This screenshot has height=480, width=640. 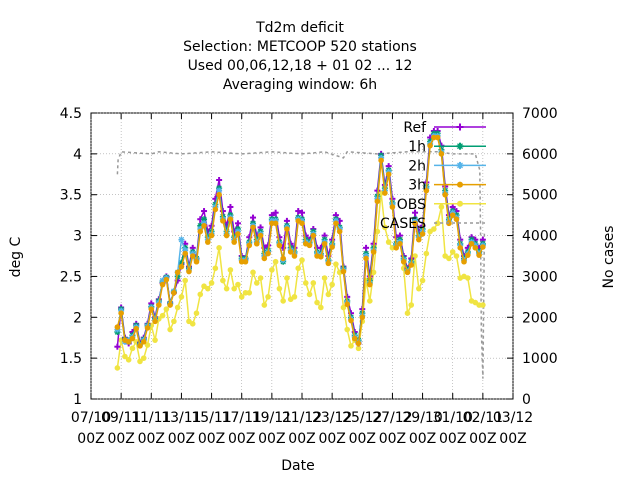 What do you see at coordinates (540, 155) in the screenshot?
I see `y2-tick-label: 6000` at bounding box center [540, 155].